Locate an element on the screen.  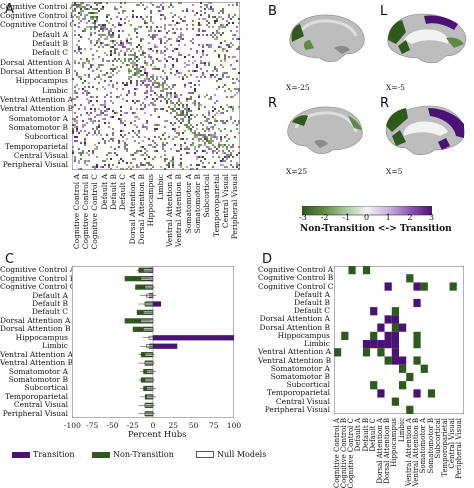
x-tick-label: 75 is located at coordinates (213, 425).